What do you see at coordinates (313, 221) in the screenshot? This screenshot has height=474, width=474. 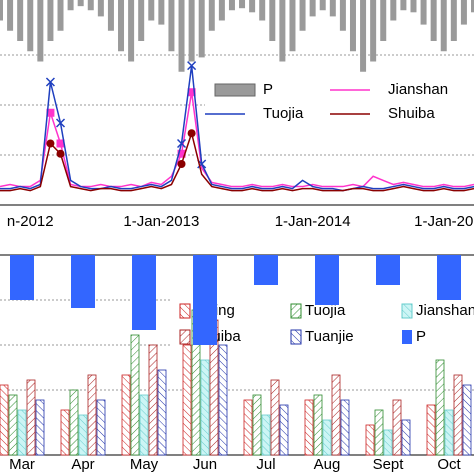 I see `x-tick-label: 1-Jan-2014` at bounding box center [313, 221].